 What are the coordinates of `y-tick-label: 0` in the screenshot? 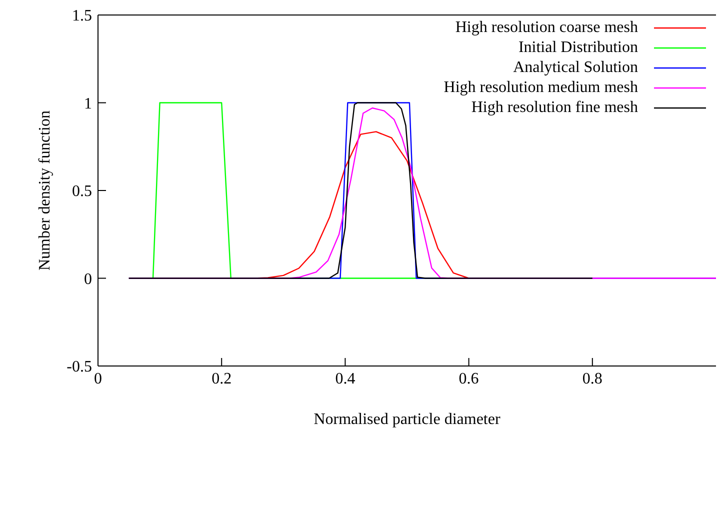 It's located at (88, 279).